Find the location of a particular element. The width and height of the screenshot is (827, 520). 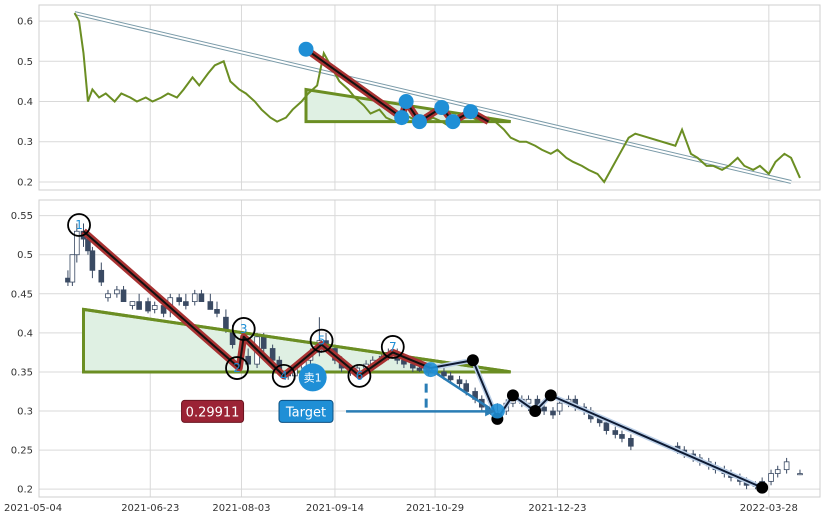

bottom-y-tick-label: 0.45 is located at coordinates (22, 294).